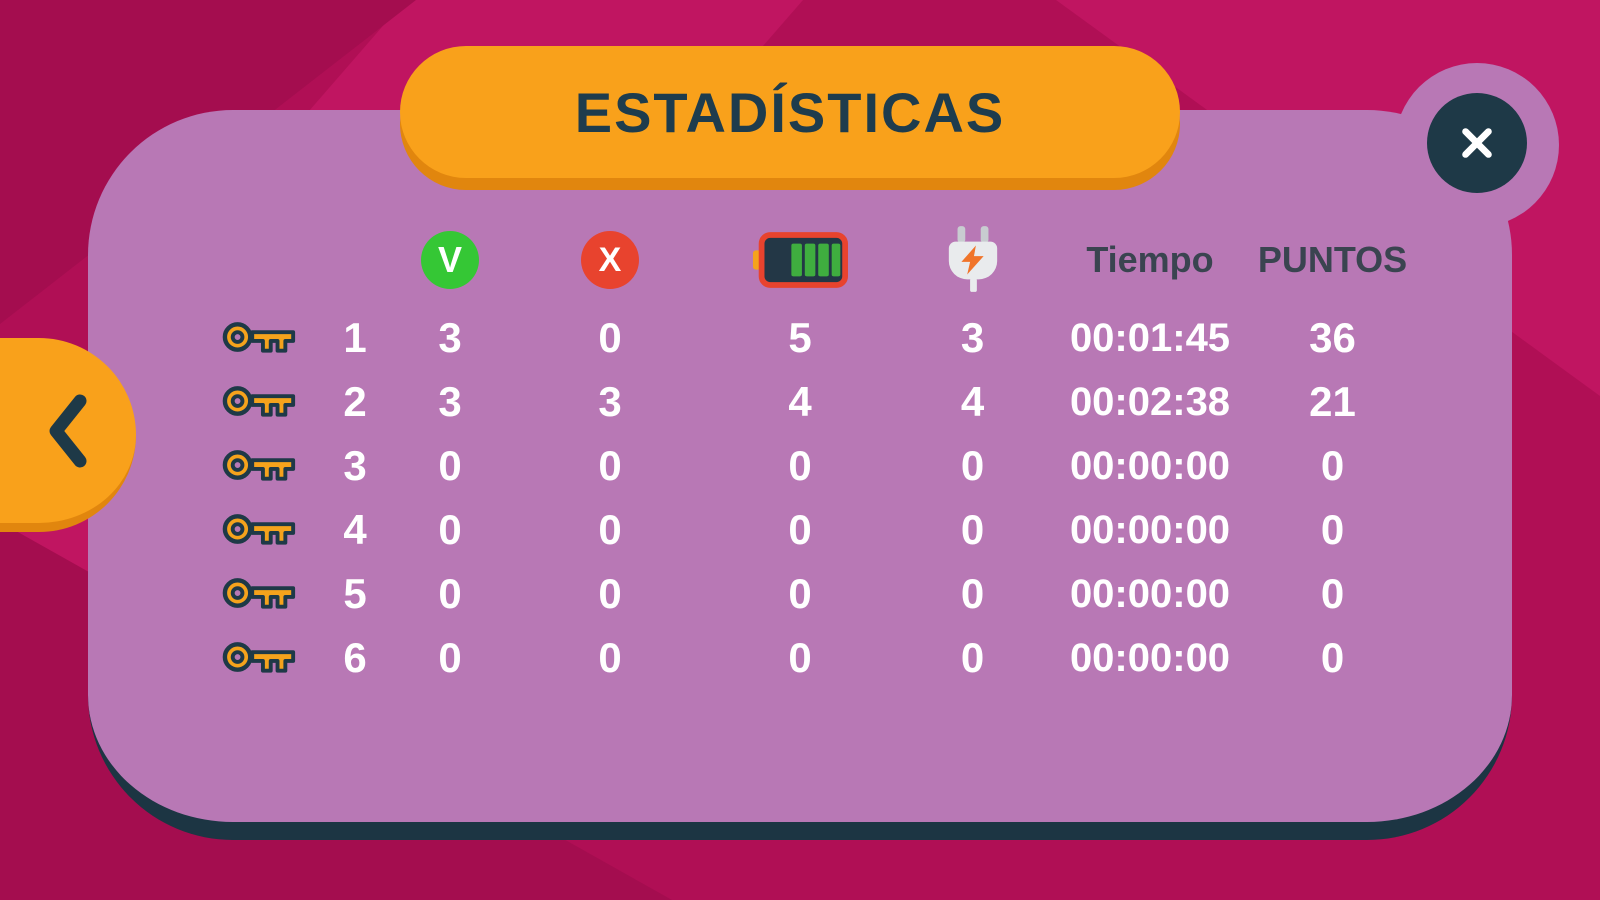 This screenshot has width=1600, height=900. I want to click on plug-icon, so click(972, 259).